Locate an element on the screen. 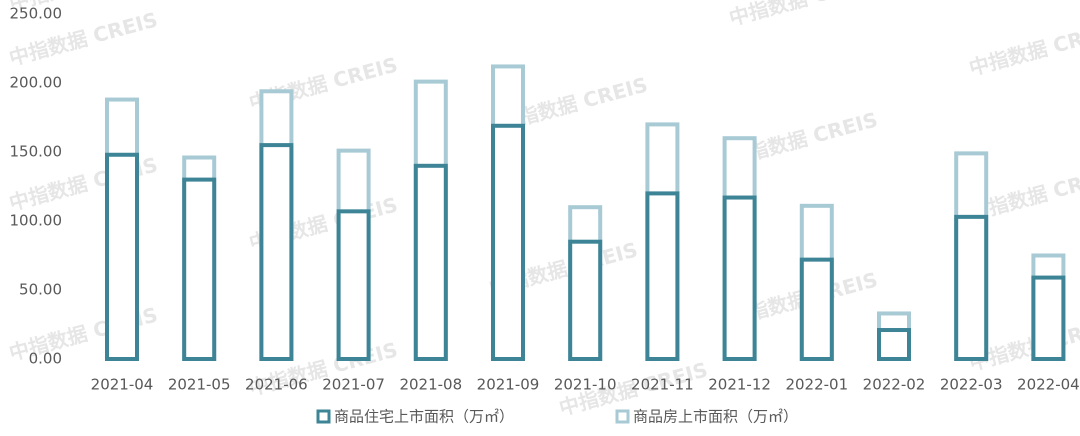 This screenshot has width=1080, height=436. y-tick-label: 50.00 is located at coordinates (40, 290).